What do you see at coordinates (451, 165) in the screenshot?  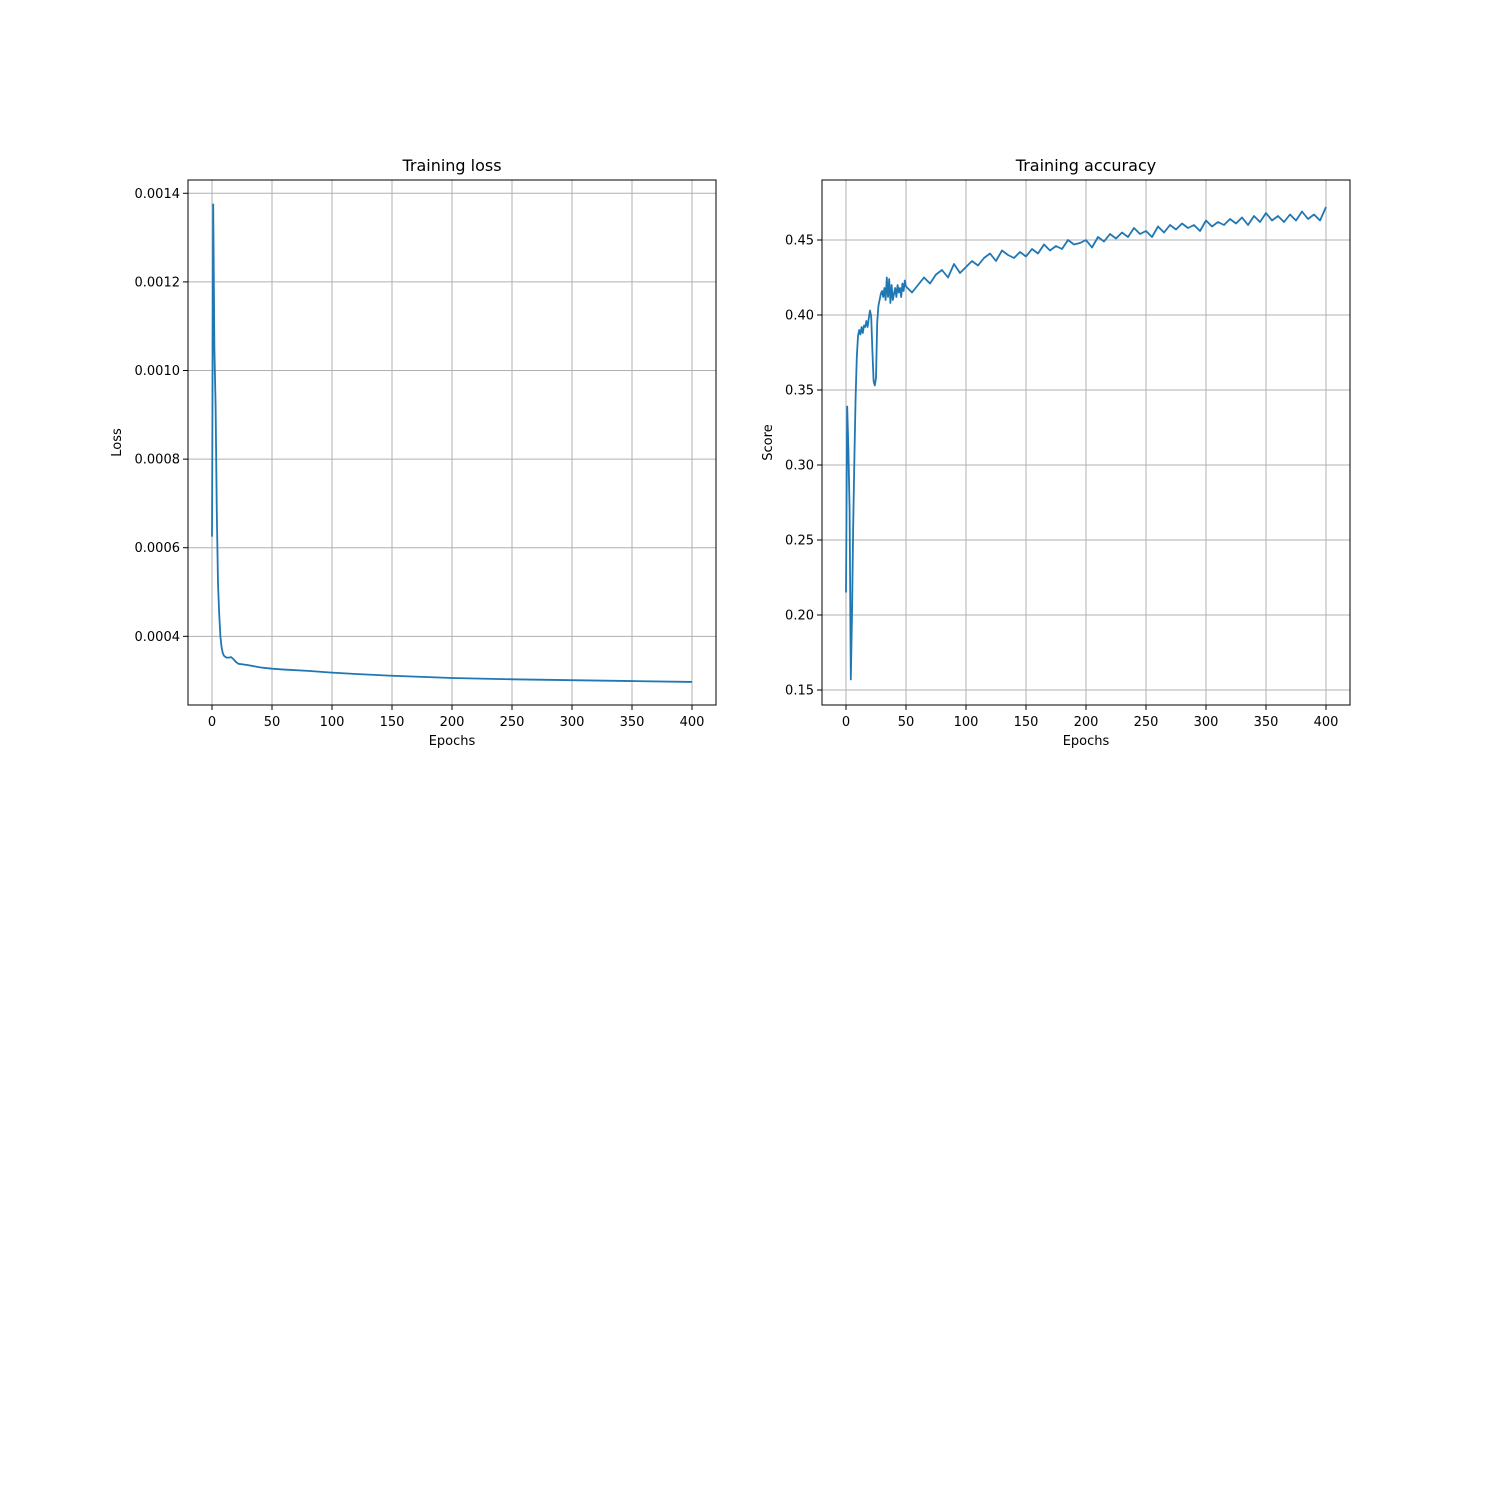 I see `chart-title: Training loss` at bounding box center [451, 165].